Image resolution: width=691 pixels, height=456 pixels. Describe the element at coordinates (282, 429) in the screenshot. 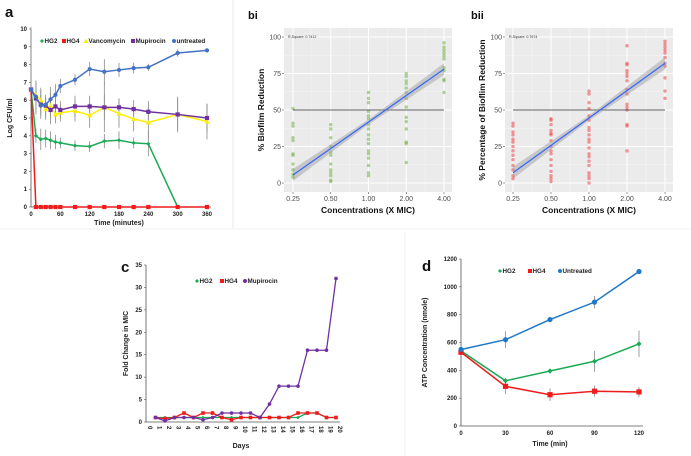

I see `x-tick-label: 14` at that location.